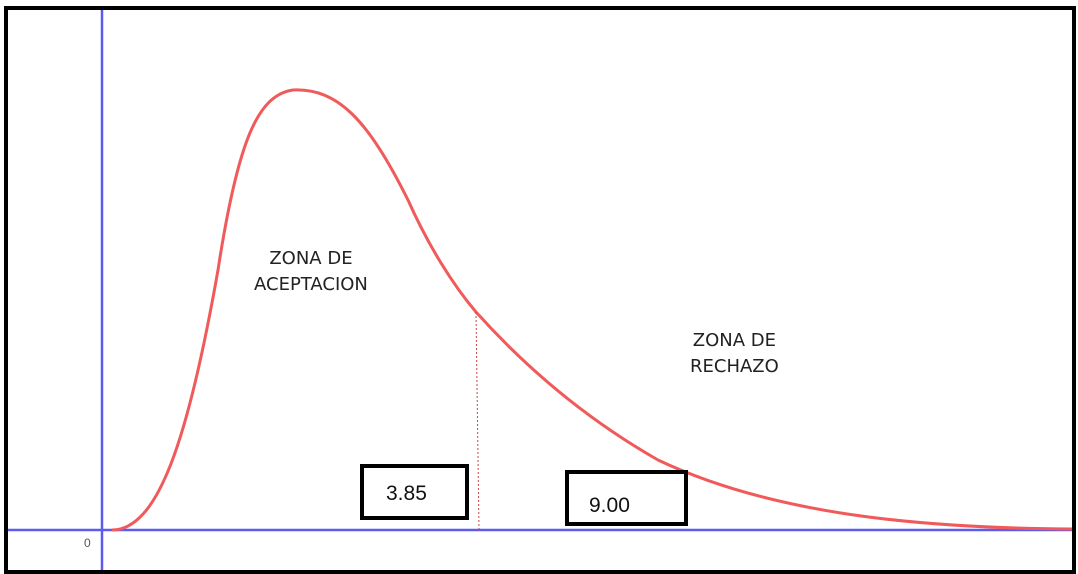 The height and width of the screenshot is (574, 1078). Describe the element at coordinates (477, 421) in the screenshot. I see `critical-value-line` at that location.